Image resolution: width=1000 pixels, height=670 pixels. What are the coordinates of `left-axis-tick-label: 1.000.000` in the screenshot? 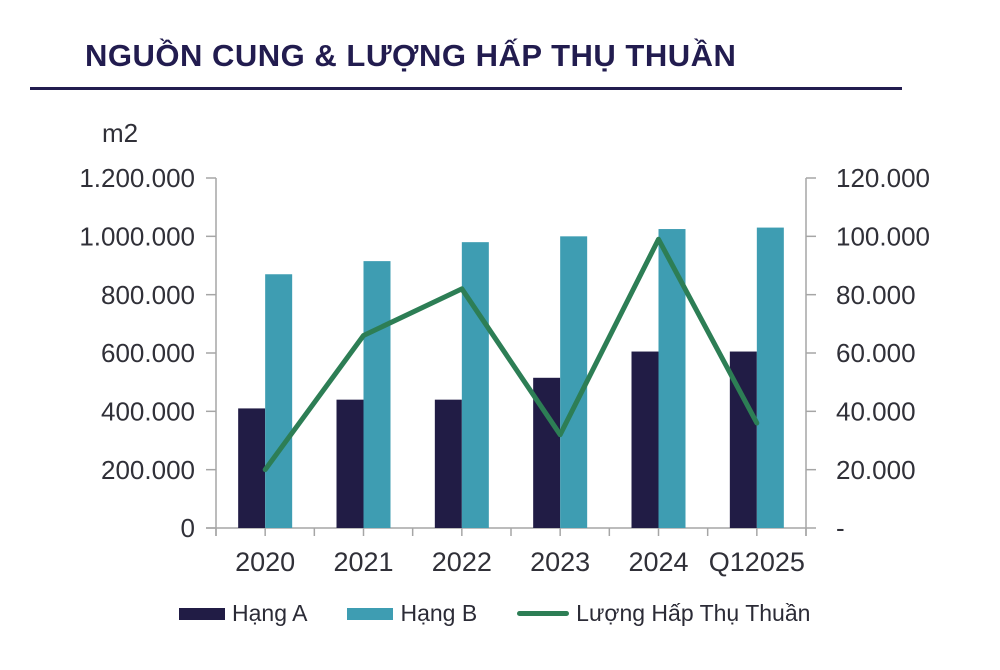 It's located at (137, 236).